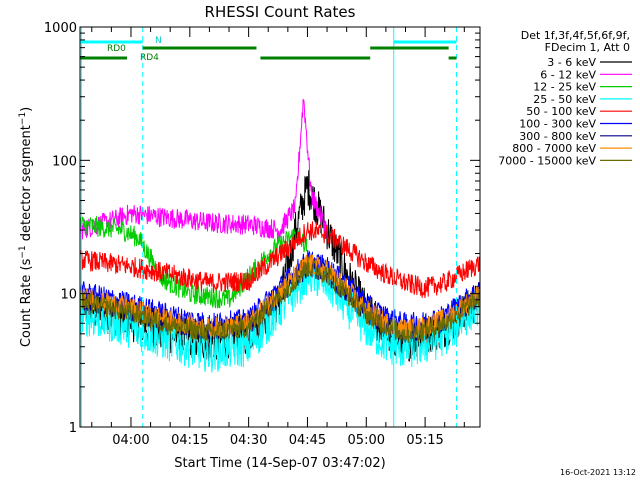  I want to click on footer-date: 16-Oct-2021 13:12, so click(598, 472).